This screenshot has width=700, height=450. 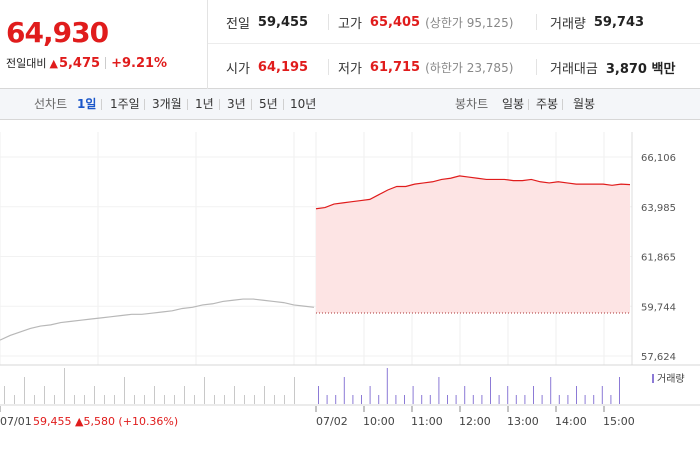 I want to click on stat-value: 59,743, so click(x=619, y=22).